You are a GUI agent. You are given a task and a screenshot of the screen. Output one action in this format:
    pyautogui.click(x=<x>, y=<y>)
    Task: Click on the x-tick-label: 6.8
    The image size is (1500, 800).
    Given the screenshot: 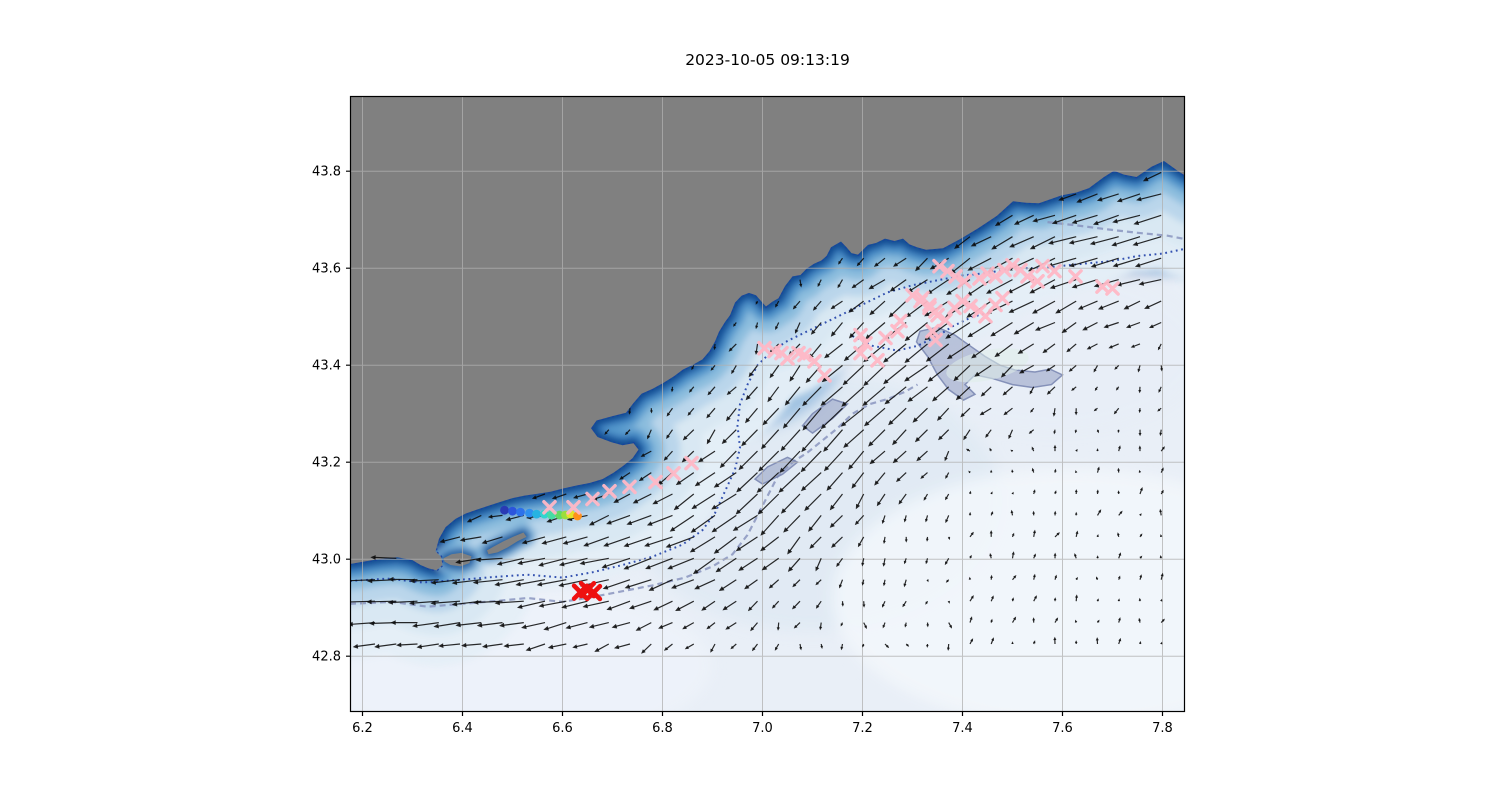 What is the action you would take?
    pyautogui.click(x=662, y=728)
    